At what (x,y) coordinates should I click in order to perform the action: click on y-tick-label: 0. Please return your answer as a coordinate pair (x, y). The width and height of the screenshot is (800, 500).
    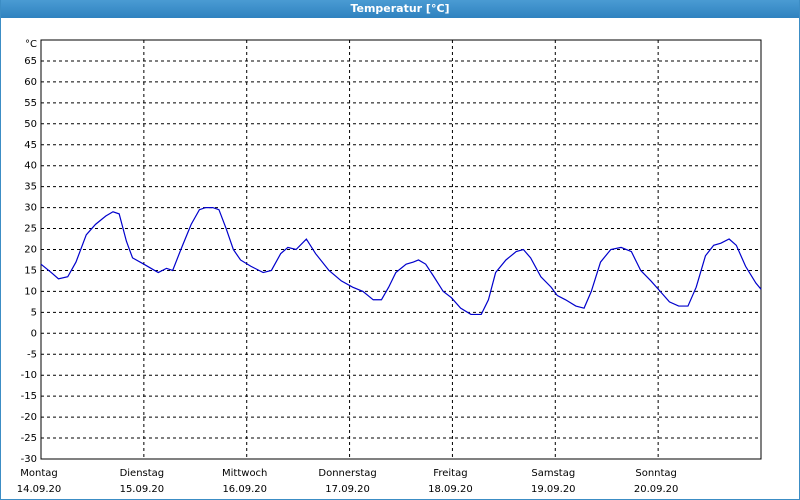
    Looking at the image, I should click on (34, 333).